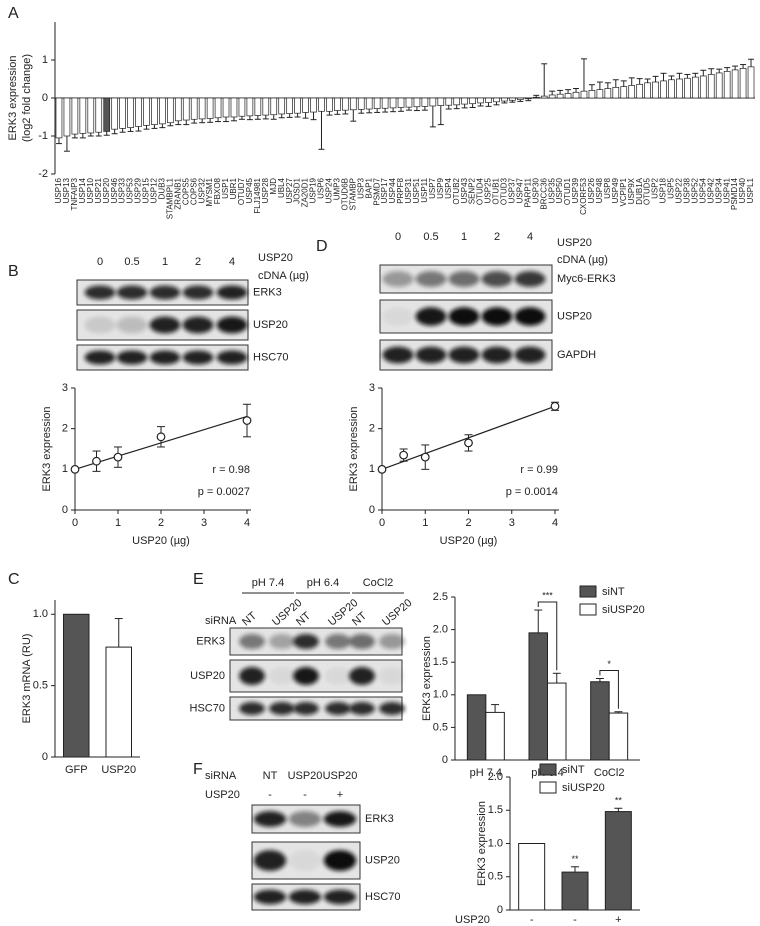 The image size is (760, 926). Describe the element at coordinates (599, 190) in the screenshot. I see `x-tick-label: USP48` at that location.